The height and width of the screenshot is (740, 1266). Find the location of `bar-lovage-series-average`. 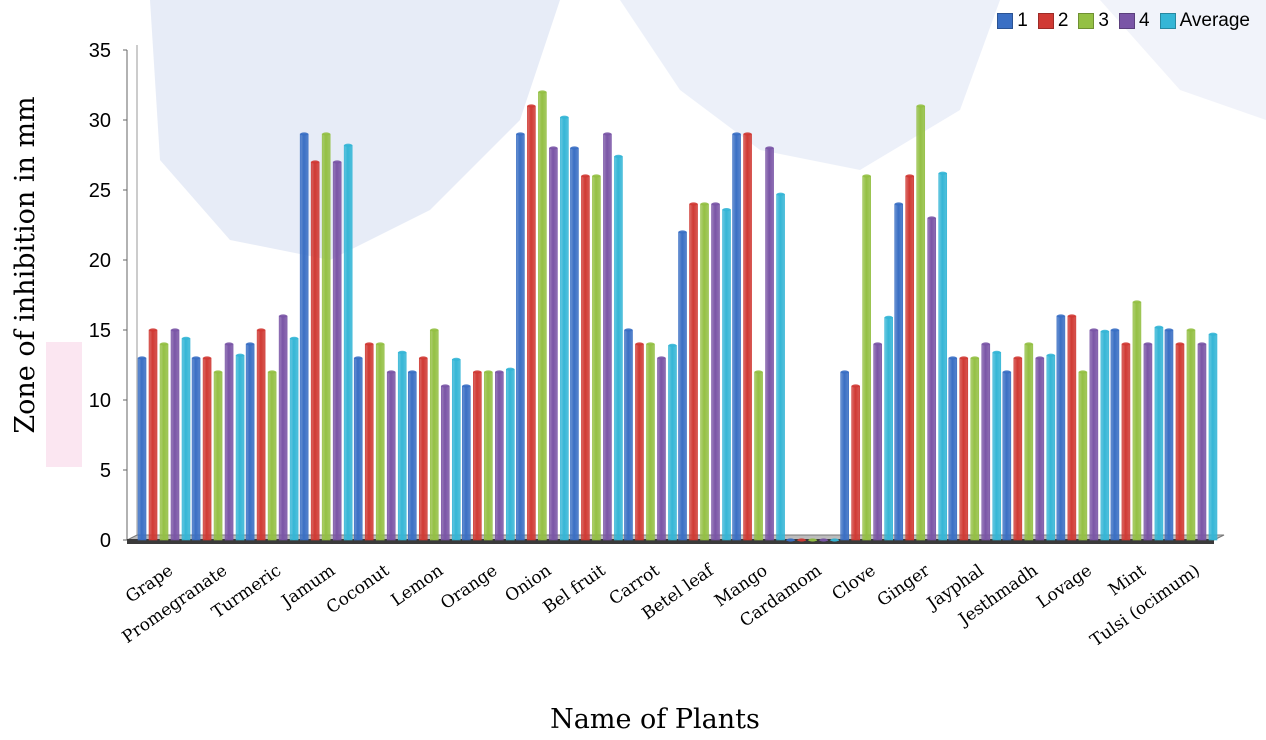

bar-lovage-series-average is located at coordinates (1105, 436).